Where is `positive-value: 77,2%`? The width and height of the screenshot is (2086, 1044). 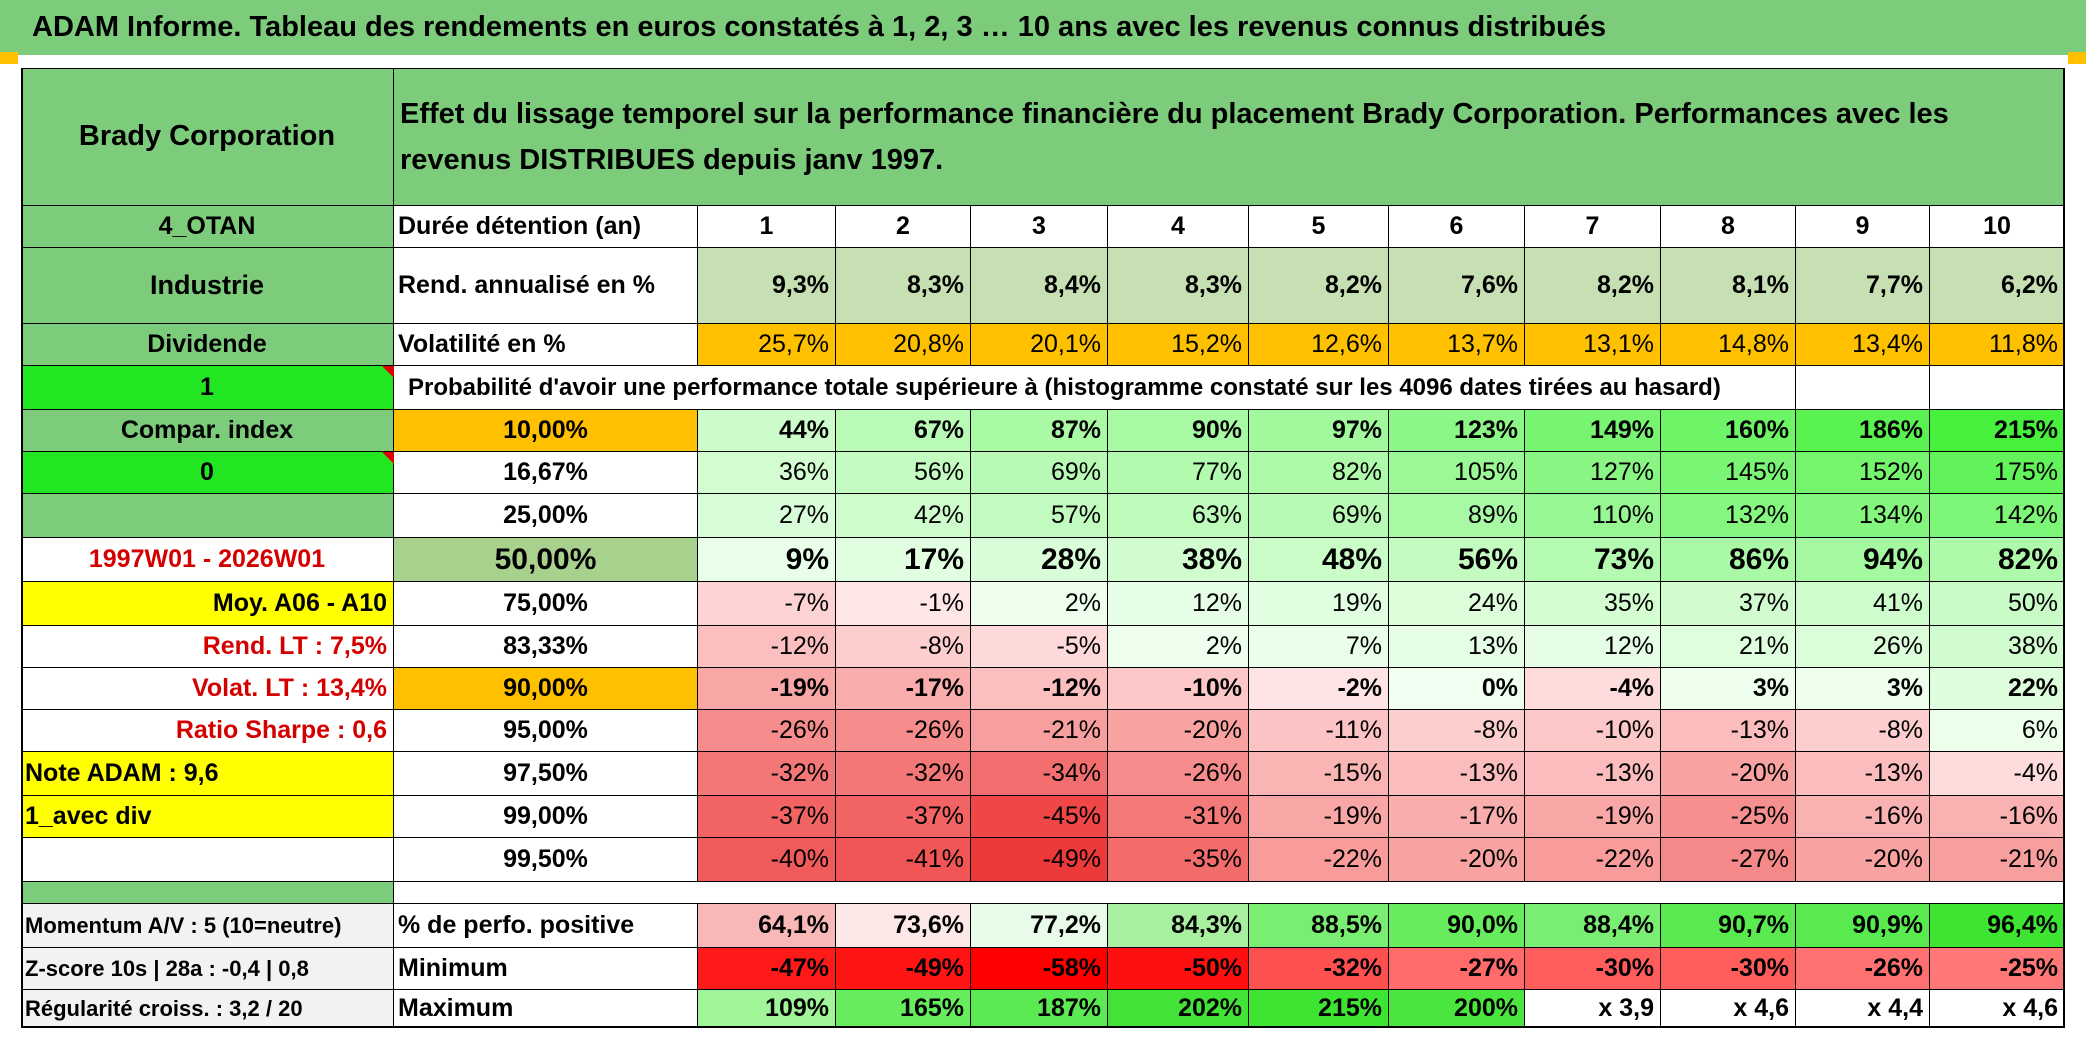 positive-value: 77,2% is located at coordinates (1039, 926).